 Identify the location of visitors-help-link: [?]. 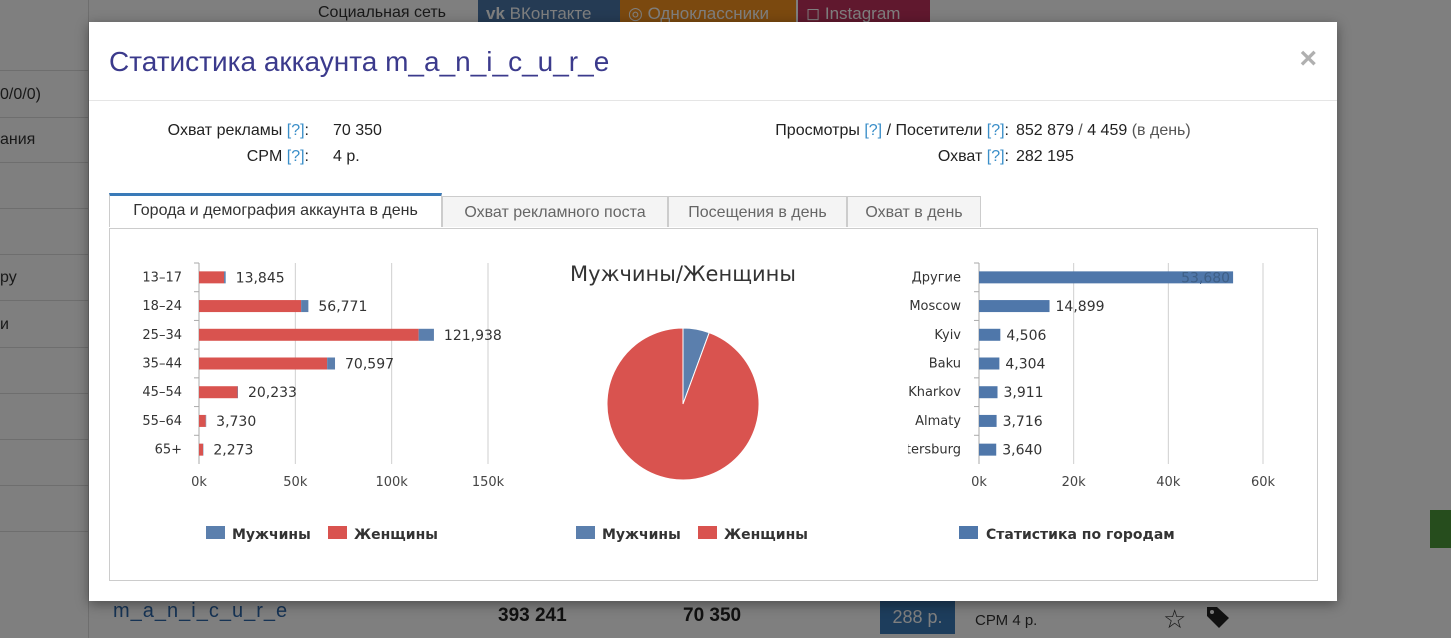
(995, 130).